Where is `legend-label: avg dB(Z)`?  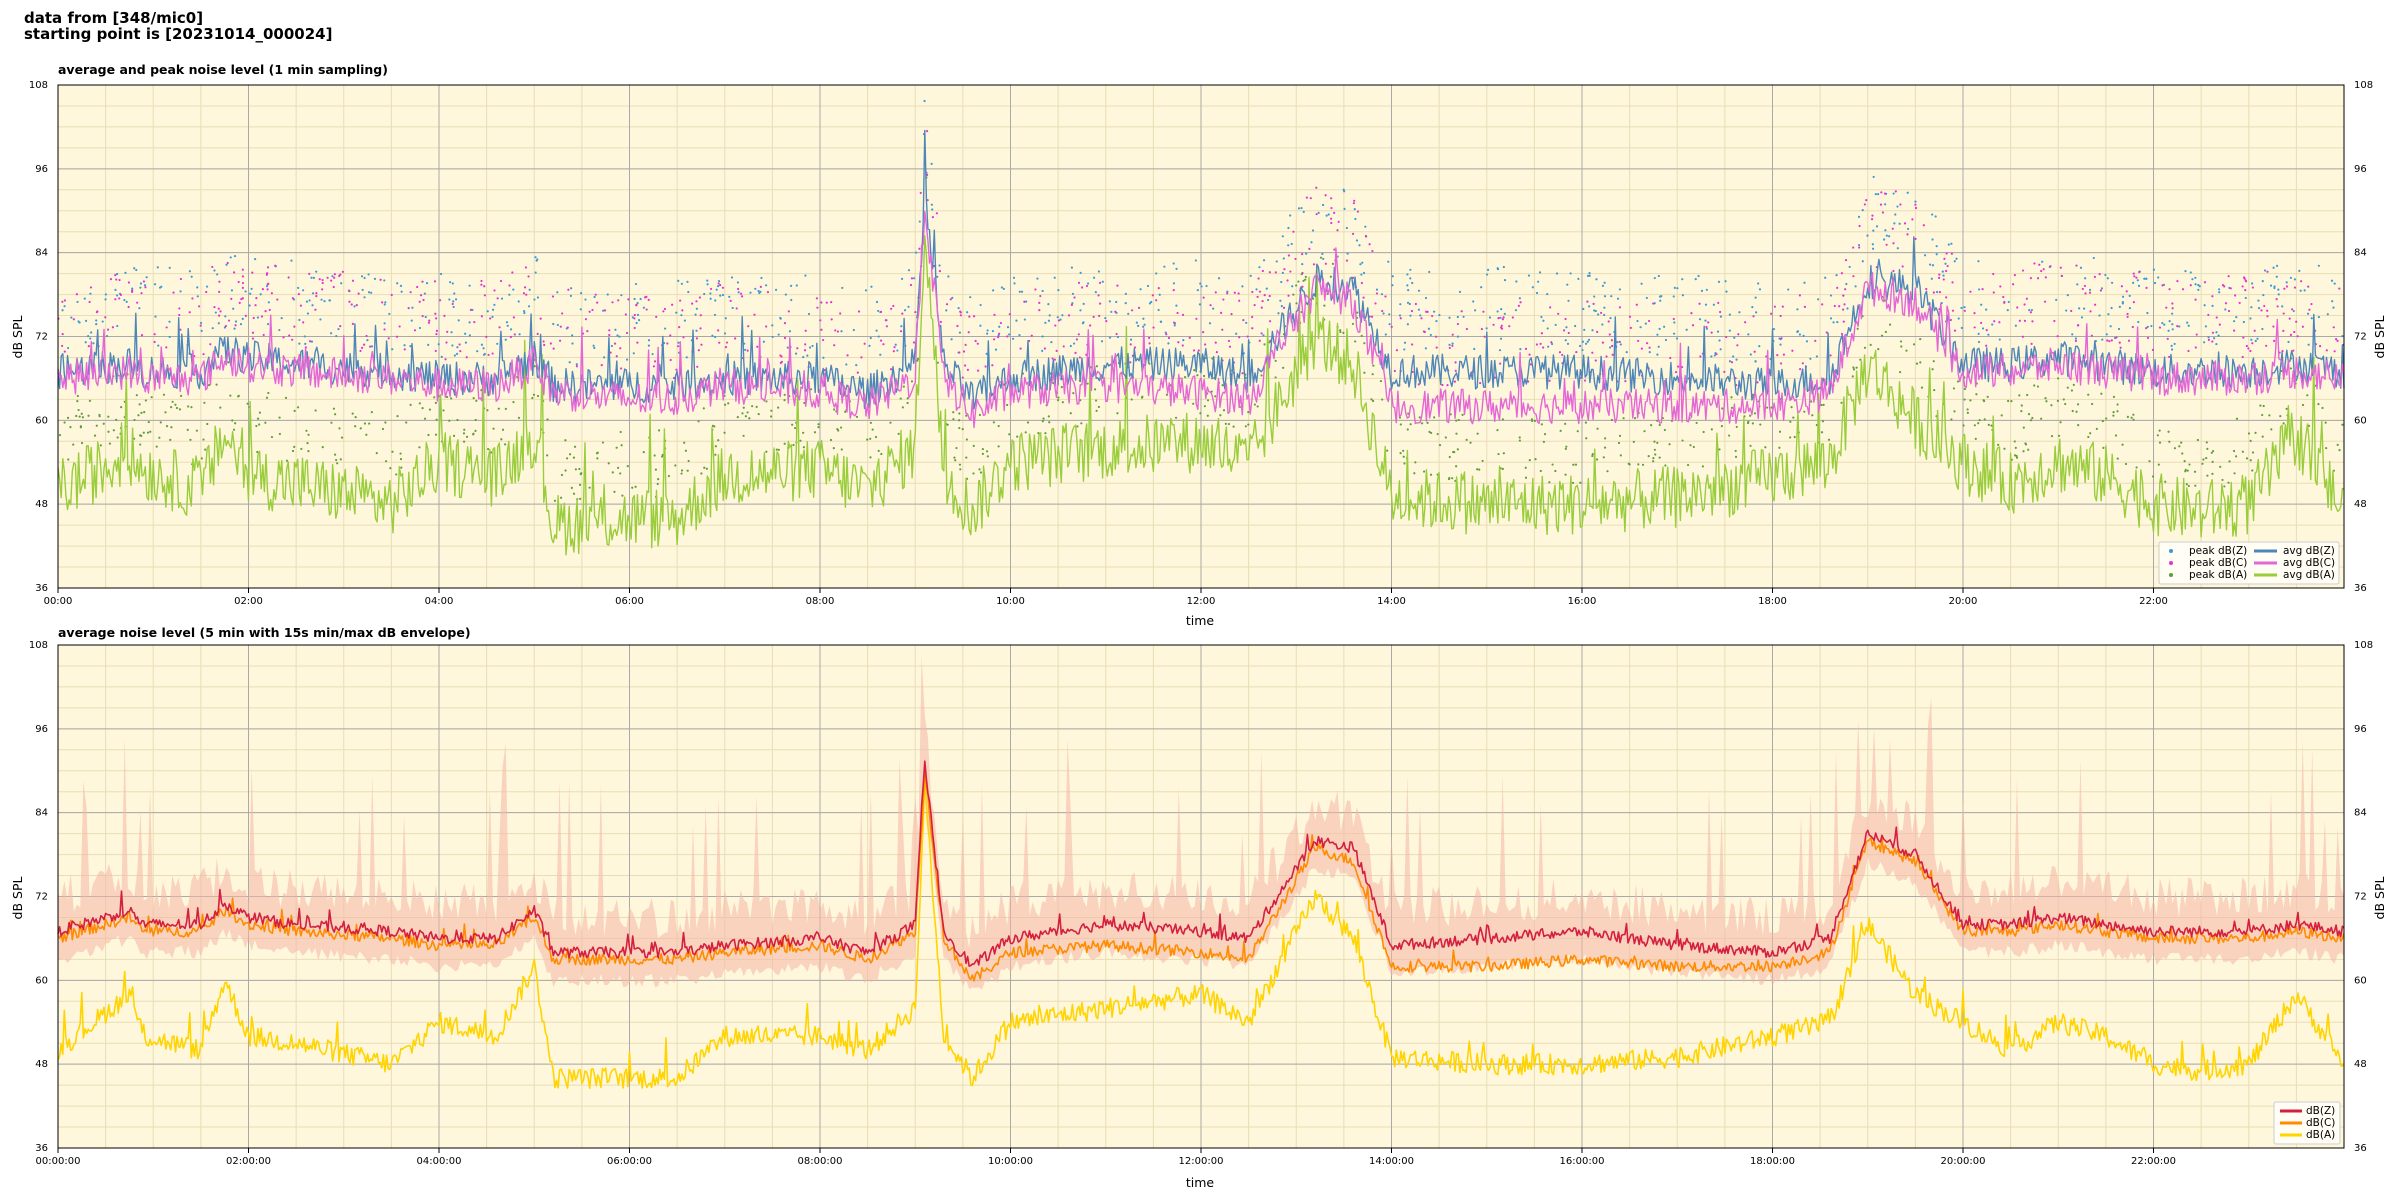
legend-label: avg dB(Z) is located at coordinates (2309, 551).